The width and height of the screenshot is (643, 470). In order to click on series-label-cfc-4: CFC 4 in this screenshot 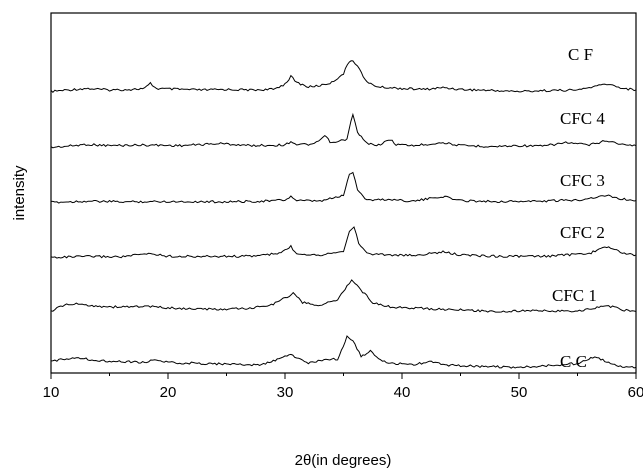, I will do `click(582, 118)`.